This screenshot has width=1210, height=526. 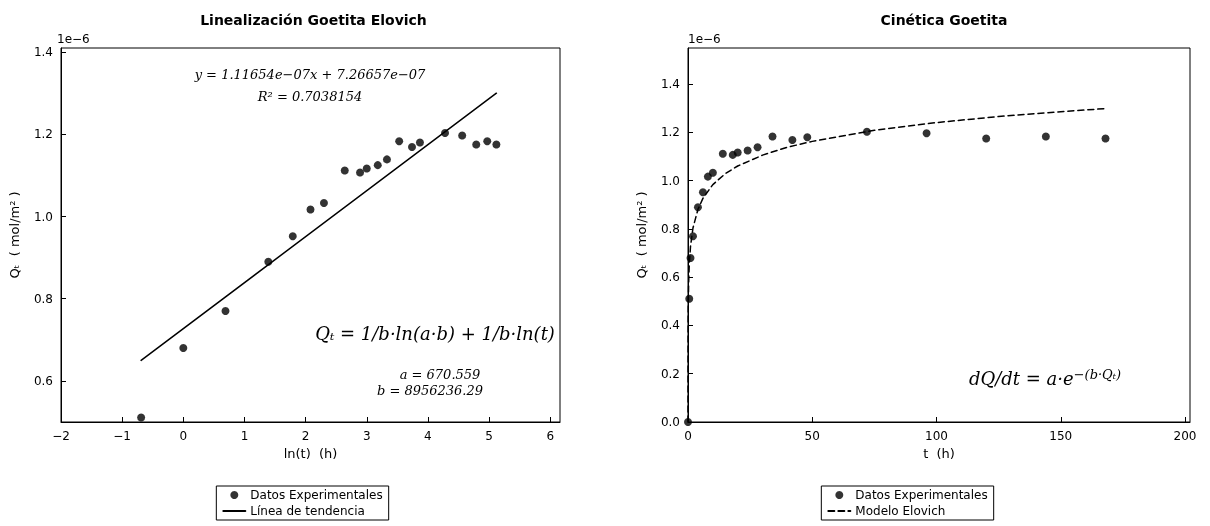 What do you see at coordinates (939, 453) in the screenshot?
I see `x-axis-title: t (h)` at bounding box center [939, 453].